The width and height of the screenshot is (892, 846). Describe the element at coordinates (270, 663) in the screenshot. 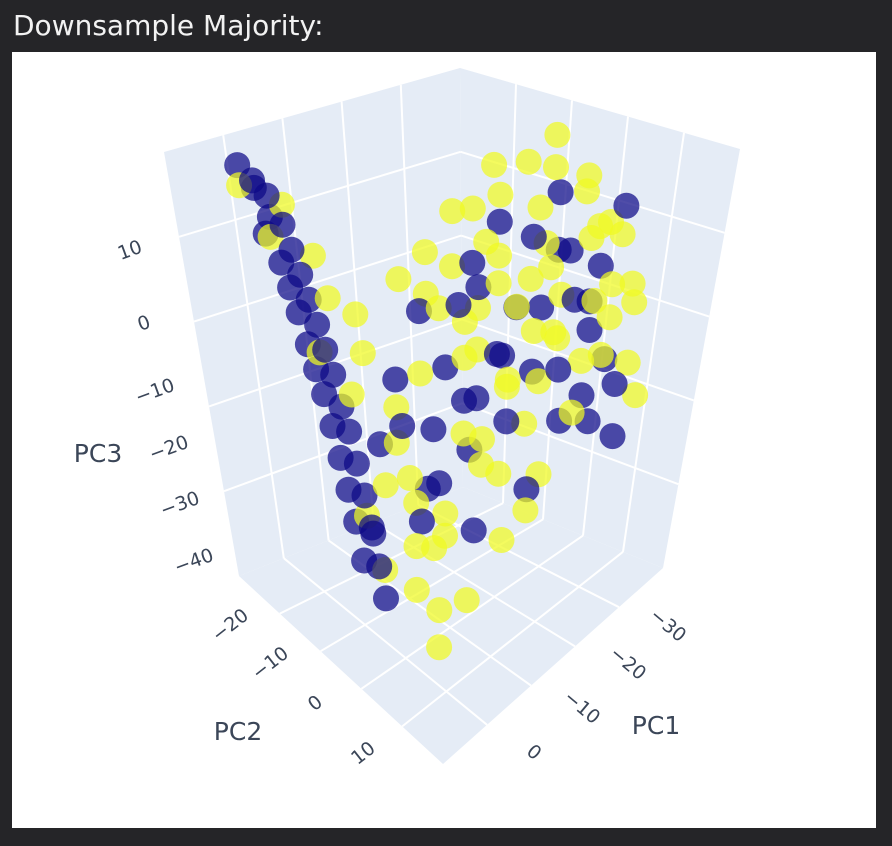

I see `y-tick-label: −10` at that location.